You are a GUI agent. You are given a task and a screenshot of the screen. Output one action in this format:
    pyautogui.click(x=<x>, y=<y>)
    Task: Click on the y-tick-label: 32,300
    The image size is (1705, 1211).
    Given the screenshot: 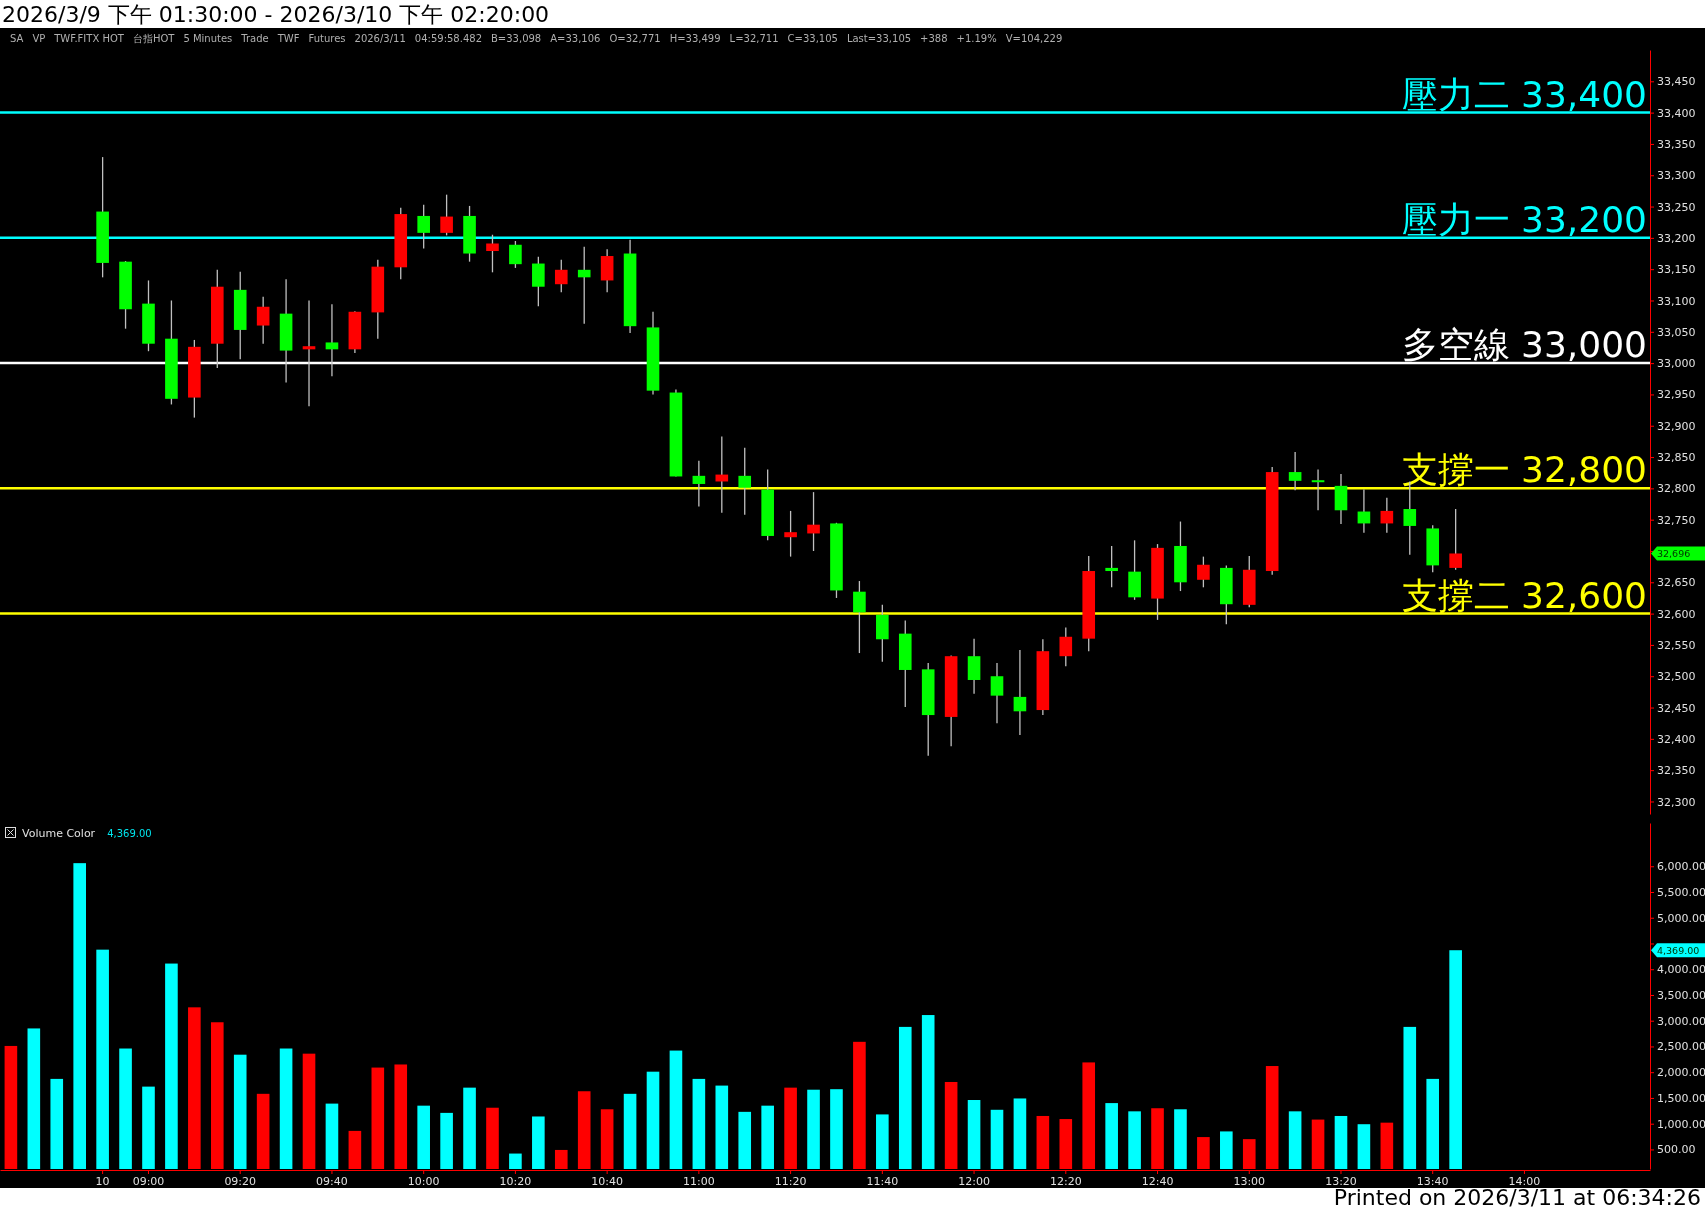 What is the action you would take?
    pyautogui.click(x=1676, y=802)
    